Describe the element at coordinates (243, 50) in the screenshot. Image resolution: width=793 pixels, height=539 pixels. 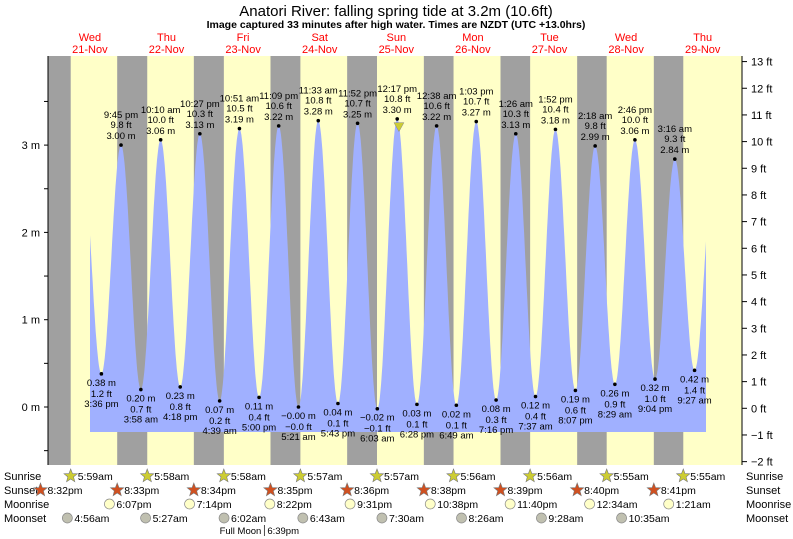
I see `day-date-label: 23-Nov` at that location.